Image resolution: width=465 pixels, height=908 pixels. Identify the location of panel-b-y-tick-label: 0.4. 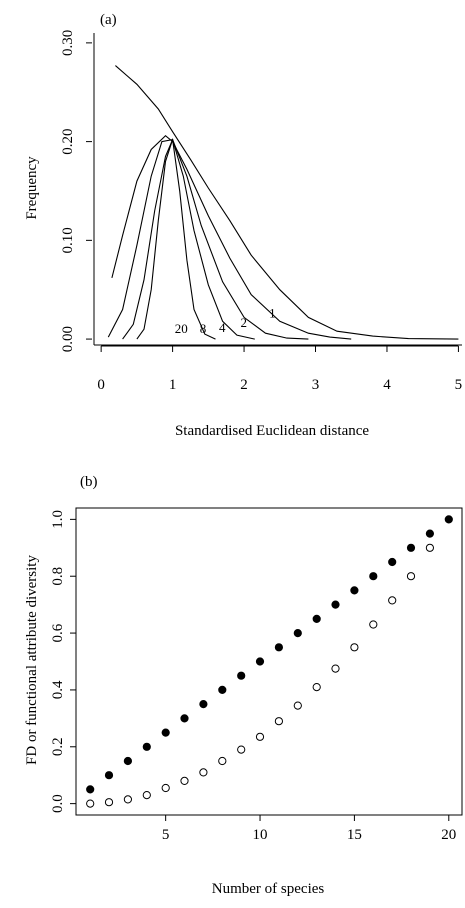
(58, 689).